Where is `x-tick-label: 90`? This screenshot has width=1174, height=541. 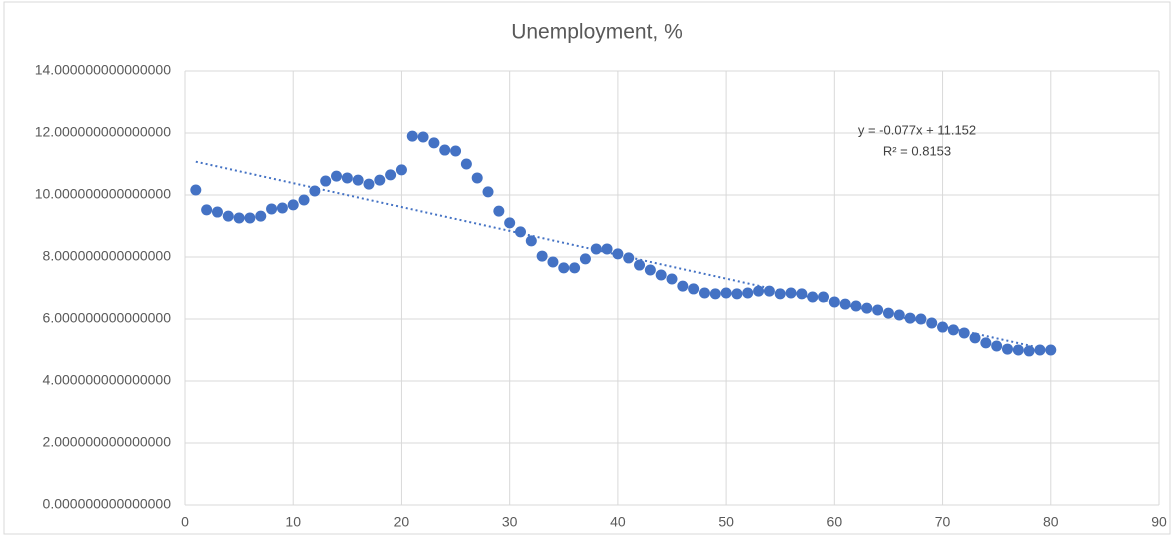 x-tick-label: 90 is located at coordinates (1159, 522).